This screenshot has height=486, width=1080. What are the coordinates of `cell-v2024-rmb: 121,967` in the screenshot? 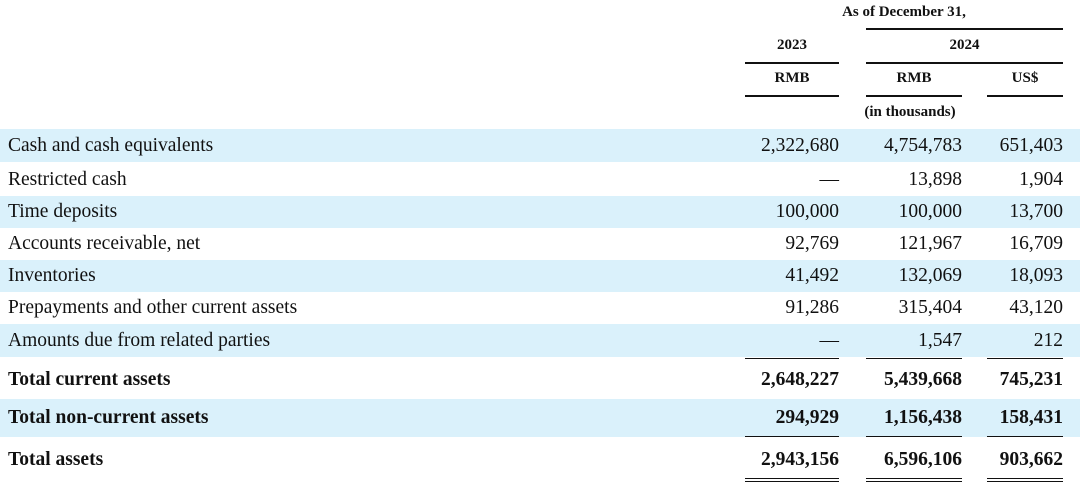 It's located at (930, 243).